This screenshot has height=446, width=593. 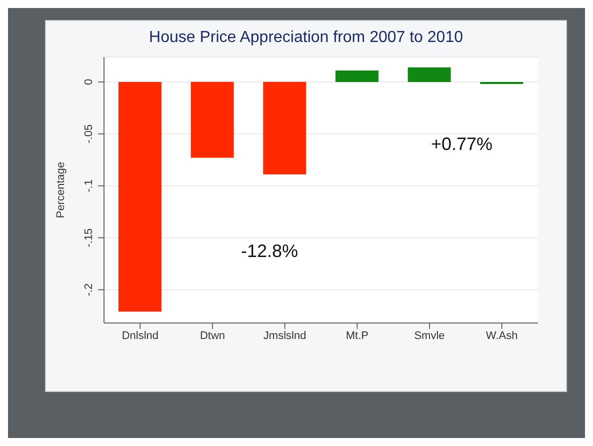 I want to click on y-tick-label: -.1, so click(x=89, y=185).